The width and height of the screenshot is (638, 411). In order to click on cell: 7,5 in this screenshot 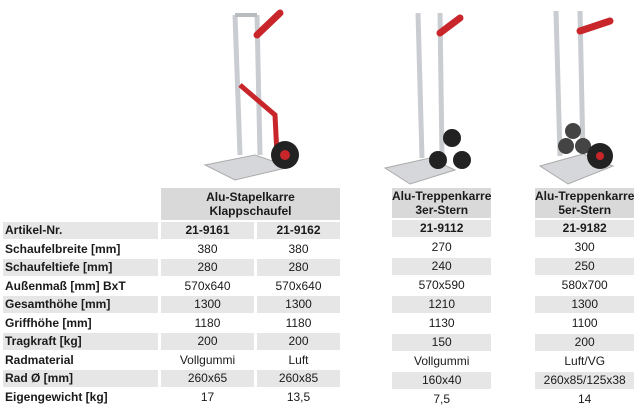, I will do `click(442, 398)`.